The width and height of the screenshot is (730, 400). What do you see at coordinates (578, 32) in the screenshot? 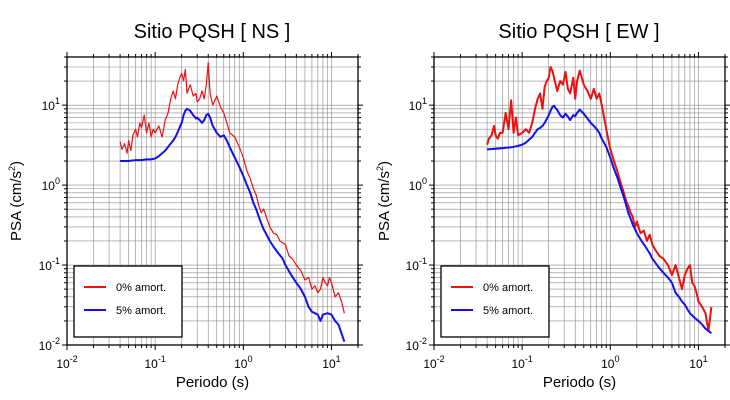
I see `chart-title: Sitio PQSH [ EW ]` at bounding box center [578, 32].